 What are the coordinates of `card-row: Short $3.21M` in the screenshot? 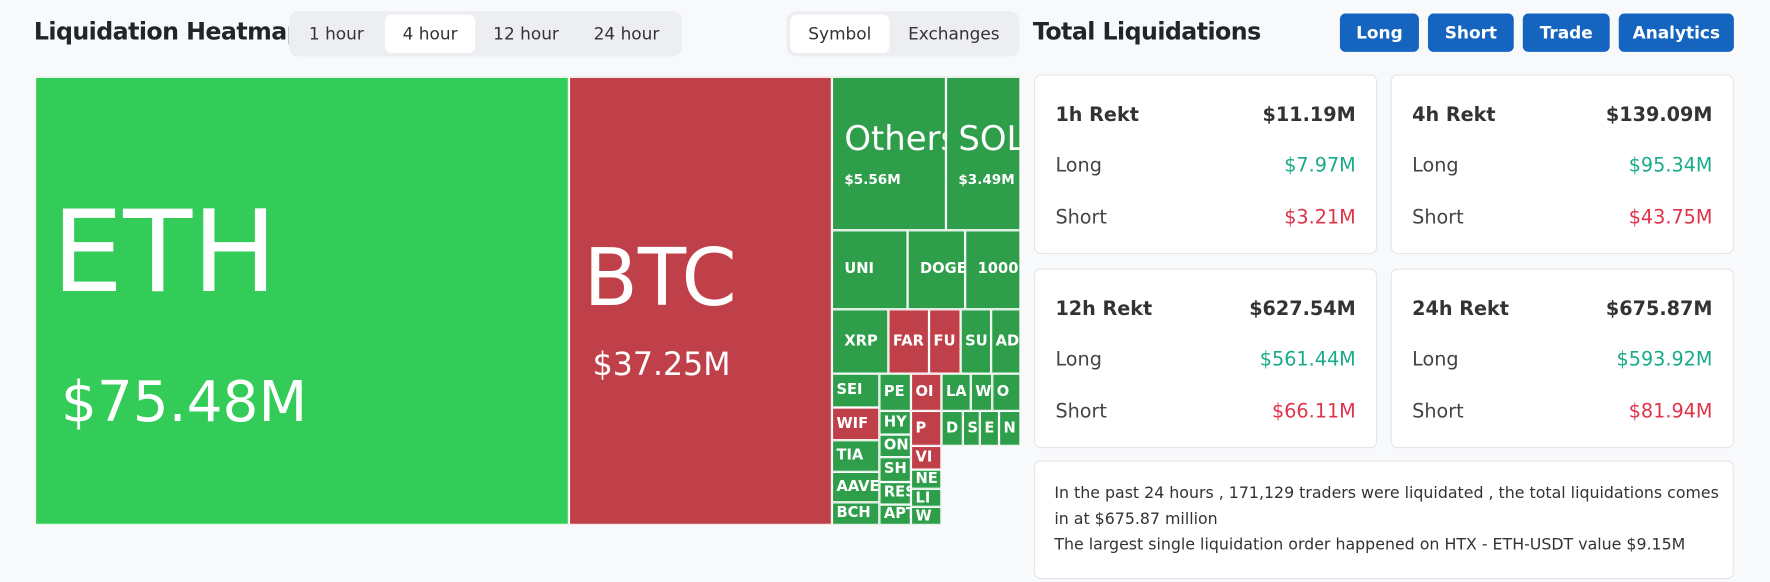 It's located at (1205, 218).